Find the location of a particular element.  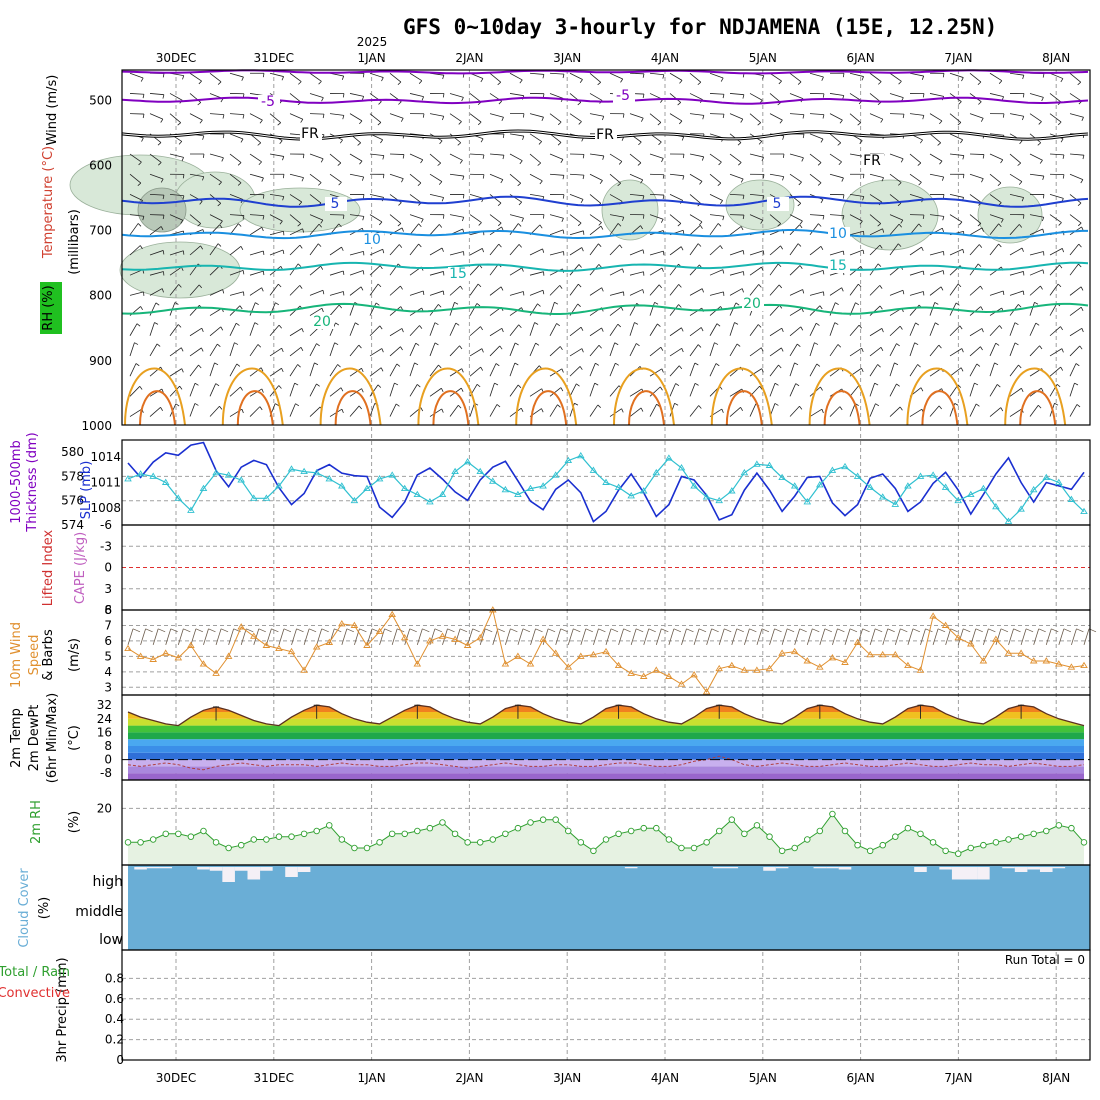

slp-line is located at coordinates (606, 482).